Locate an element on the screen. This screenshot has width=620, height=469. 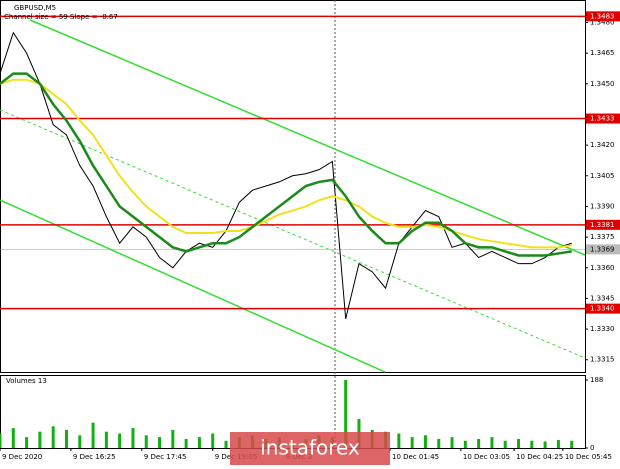
x-tick-label: 10 Dec 01:45 is located at coordinates (415, 457).